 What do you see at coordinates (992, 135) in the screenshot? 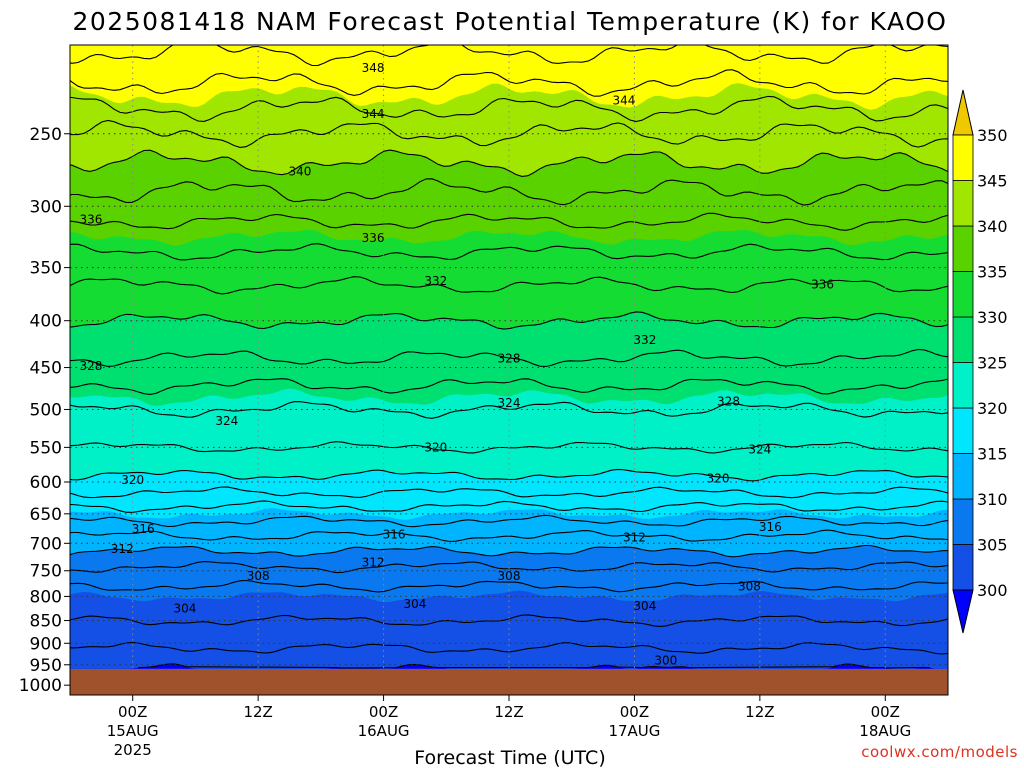
I see `colorbar-label: 350` at bounding box center [992, 135].